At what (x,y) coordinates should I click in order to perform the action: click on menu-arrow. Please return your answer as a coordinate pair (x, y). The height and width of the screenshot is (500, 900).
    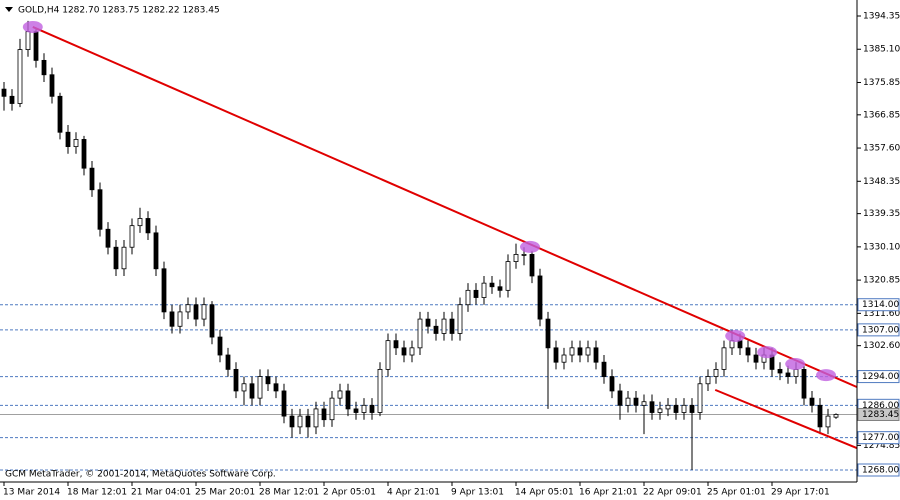
    Looking at the image, I should click on (9, 9).